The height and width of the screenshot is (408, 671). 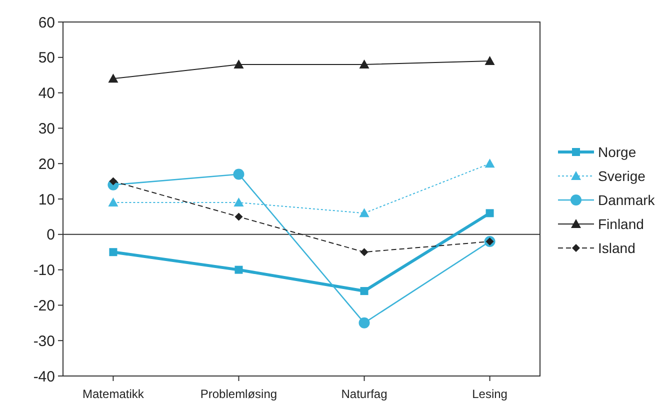 What do you see at coordinates (617, 152) in the screenshot?
I see `legend-label: Norge` at bounding box center [617, 152].